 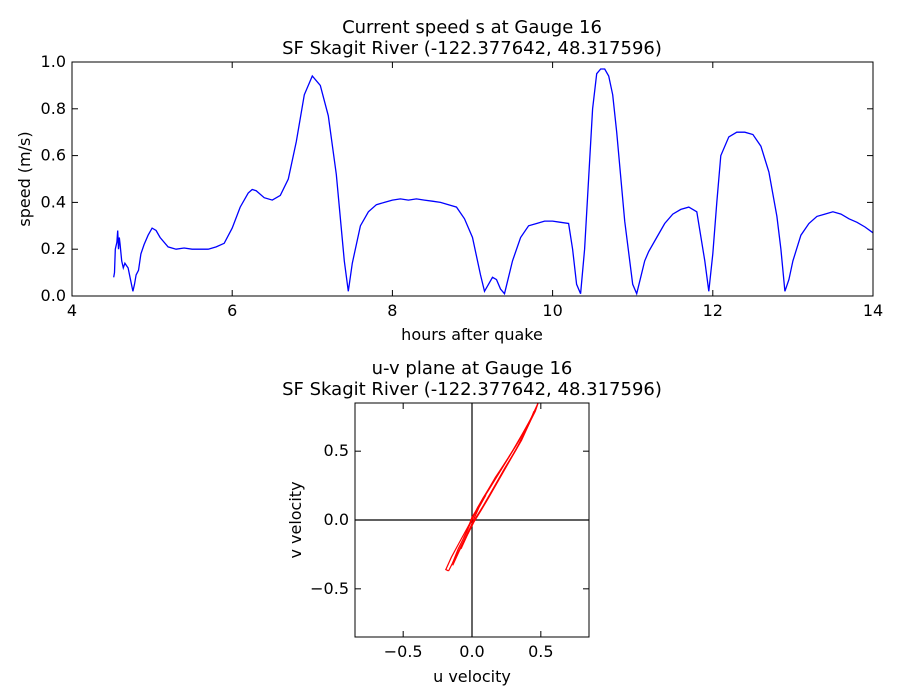 What do you see at coordinates (552, 310) in the screenshot?
I see `speed-xtick-label: 10` at bounding box center [552, 310].